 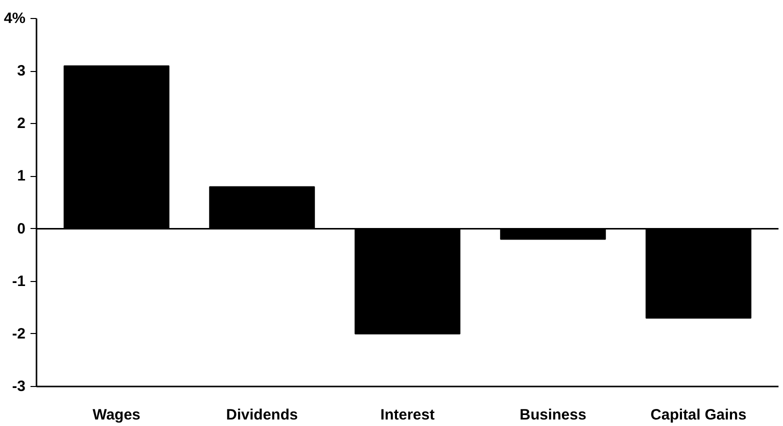 What do you see at coordinates (21, 229) in the screenshot?
I see `y-tick-label: 0` at bounding box center [21, 229].